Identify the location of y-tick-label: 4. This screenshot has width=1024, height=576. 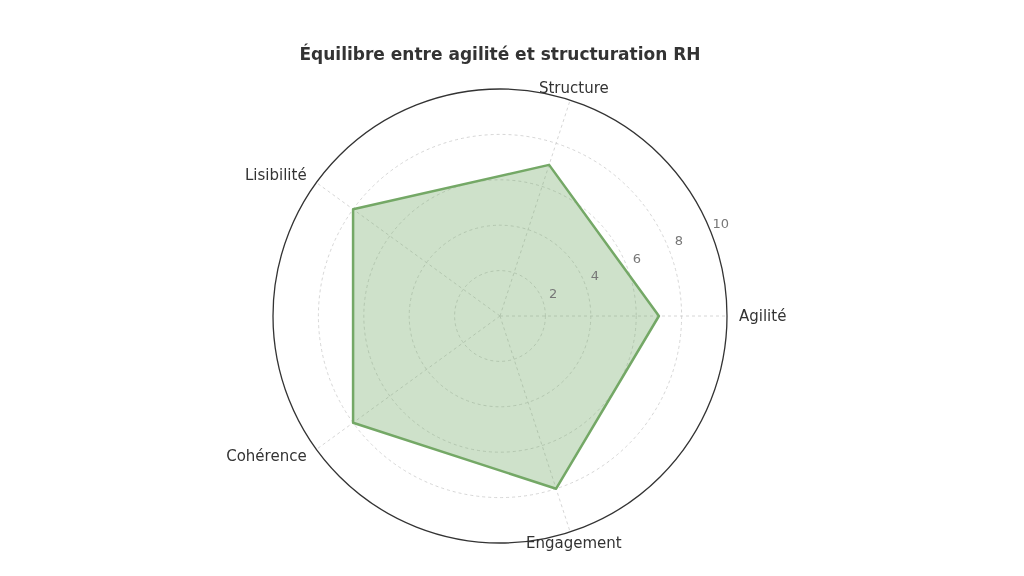
(595, 276).